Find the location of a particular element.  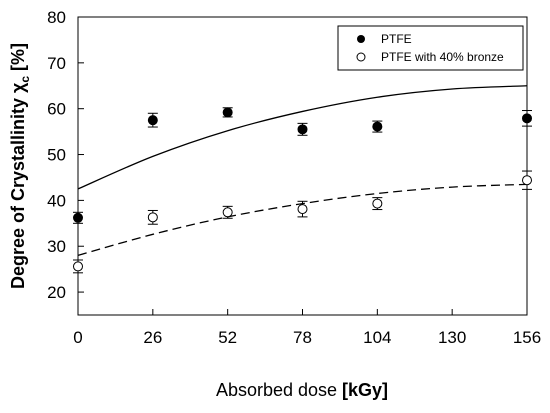

legend-box is located at coordinates (430, 48).